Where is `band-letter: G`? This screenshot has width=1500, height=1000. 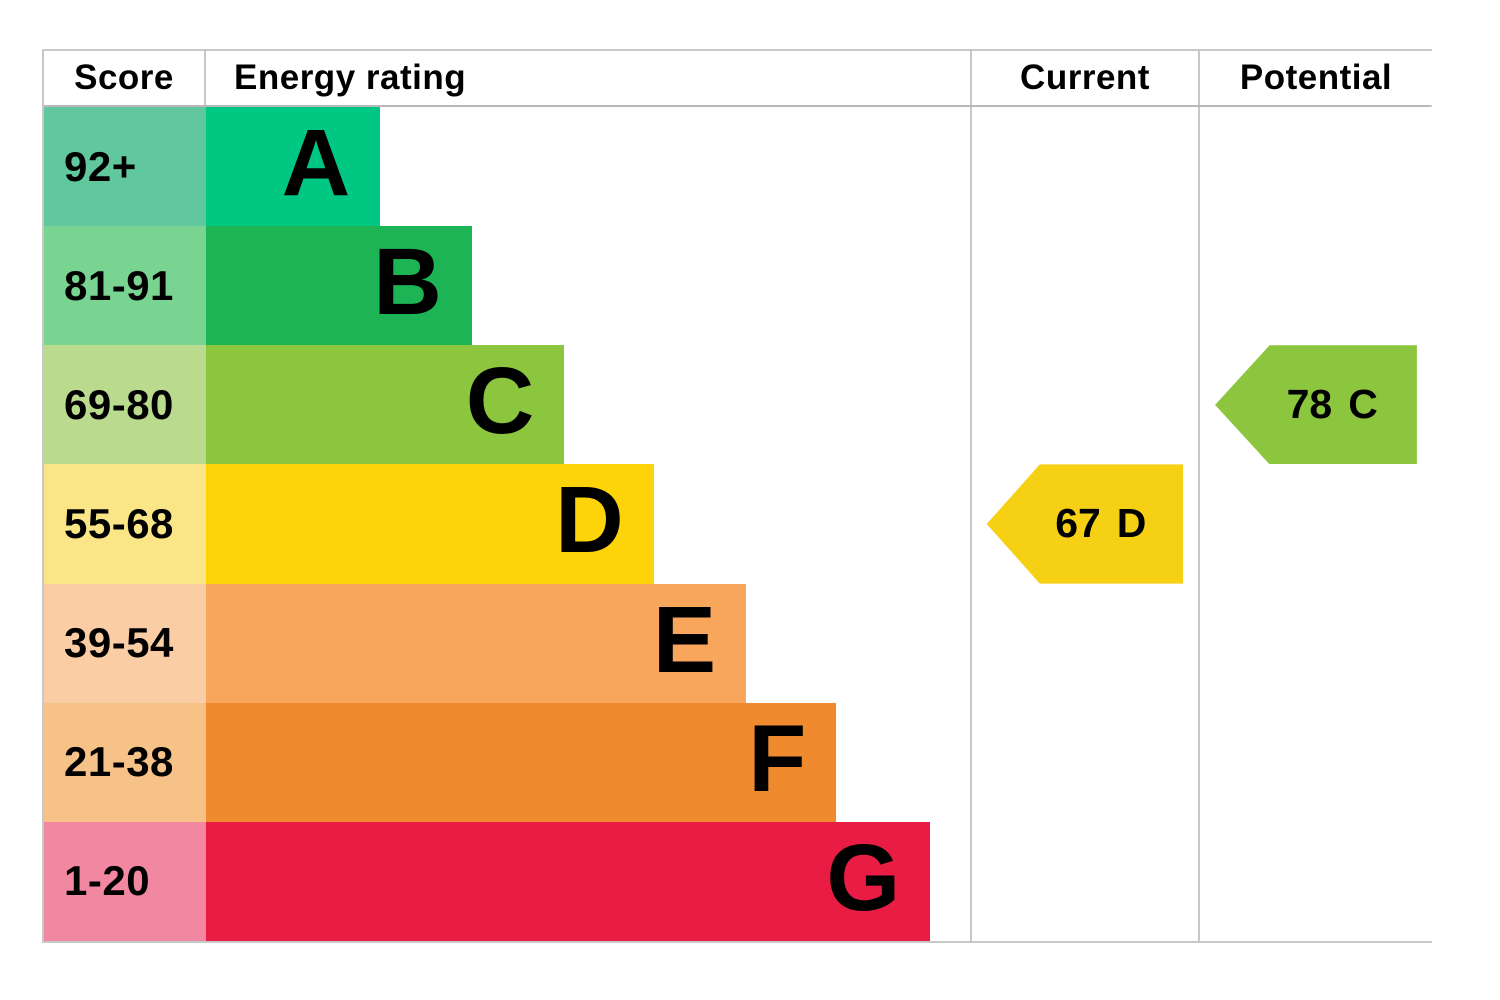
band-letter: G is located at coordinates (863, 877).